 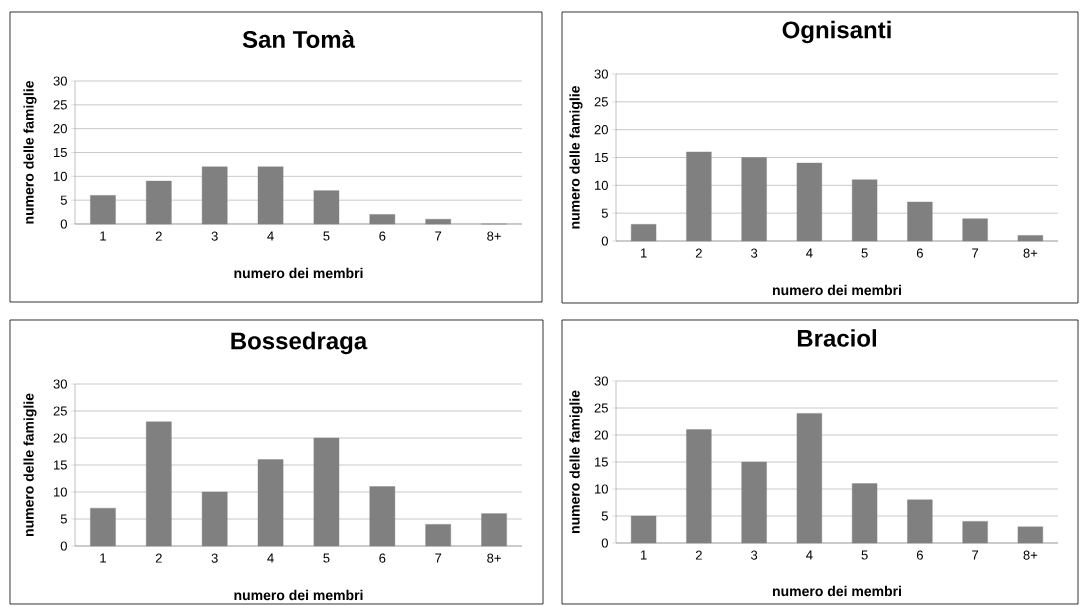 I want to click on chart-title: Braciol, so click(x=836, y=338).